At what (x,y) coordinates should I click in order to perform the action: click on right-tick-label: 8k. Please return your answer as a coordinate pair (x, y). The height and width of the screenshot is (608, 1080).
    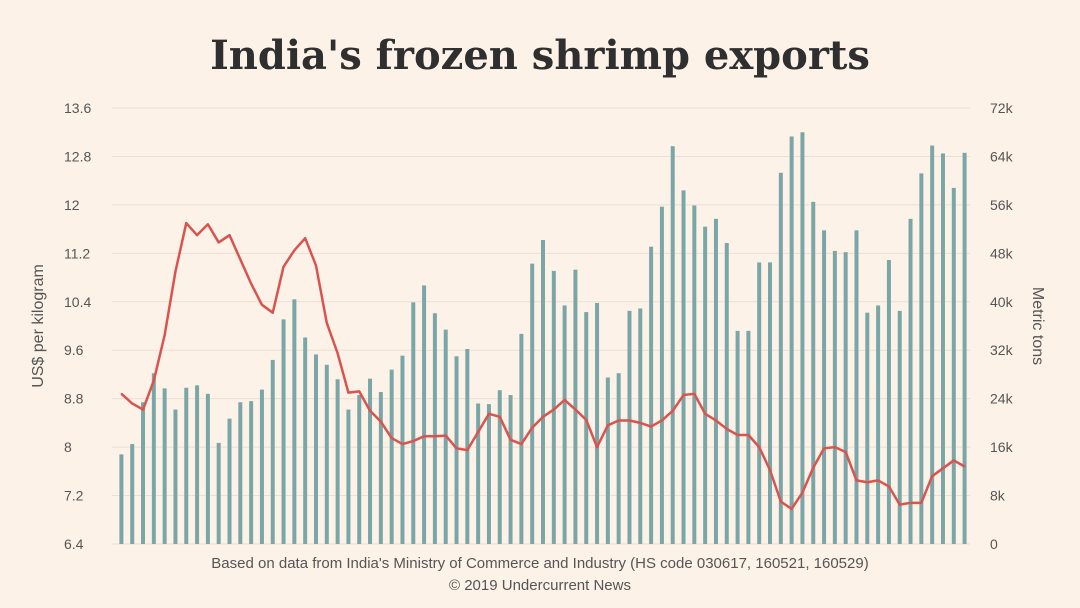
    Looking at the image, I should click on (998, 496).